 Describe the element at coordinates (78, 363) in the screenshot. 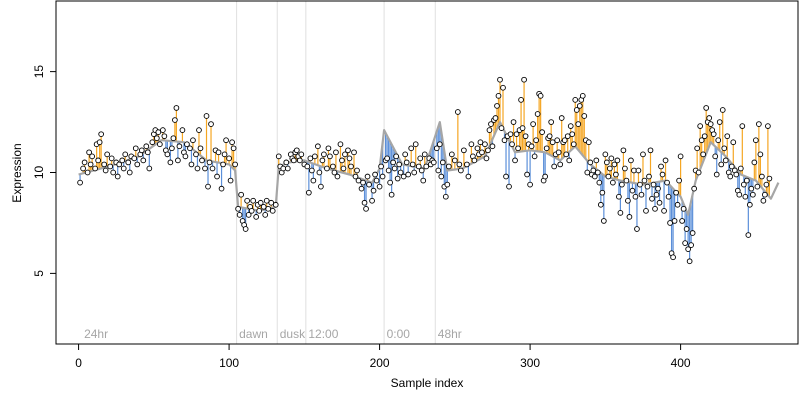

I see `x-tick-label: 0` at that location.